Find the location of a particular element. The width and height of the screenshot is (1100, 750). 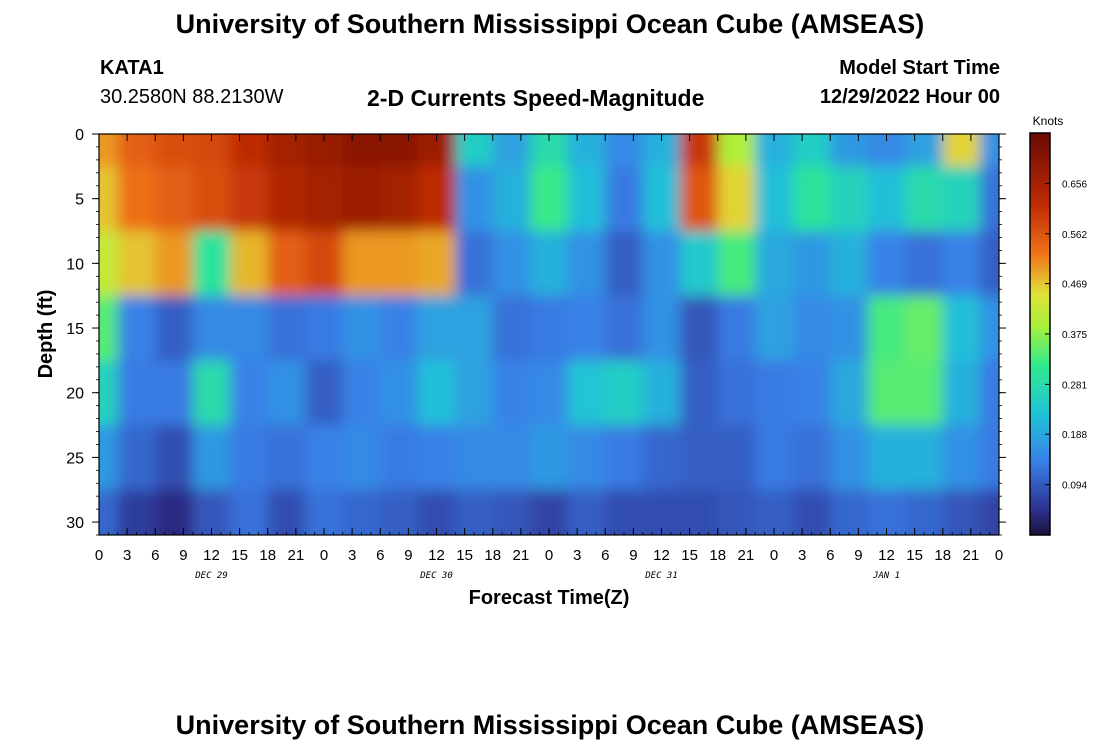

x-tick-label: 9 is located at coordinates (633, 555).